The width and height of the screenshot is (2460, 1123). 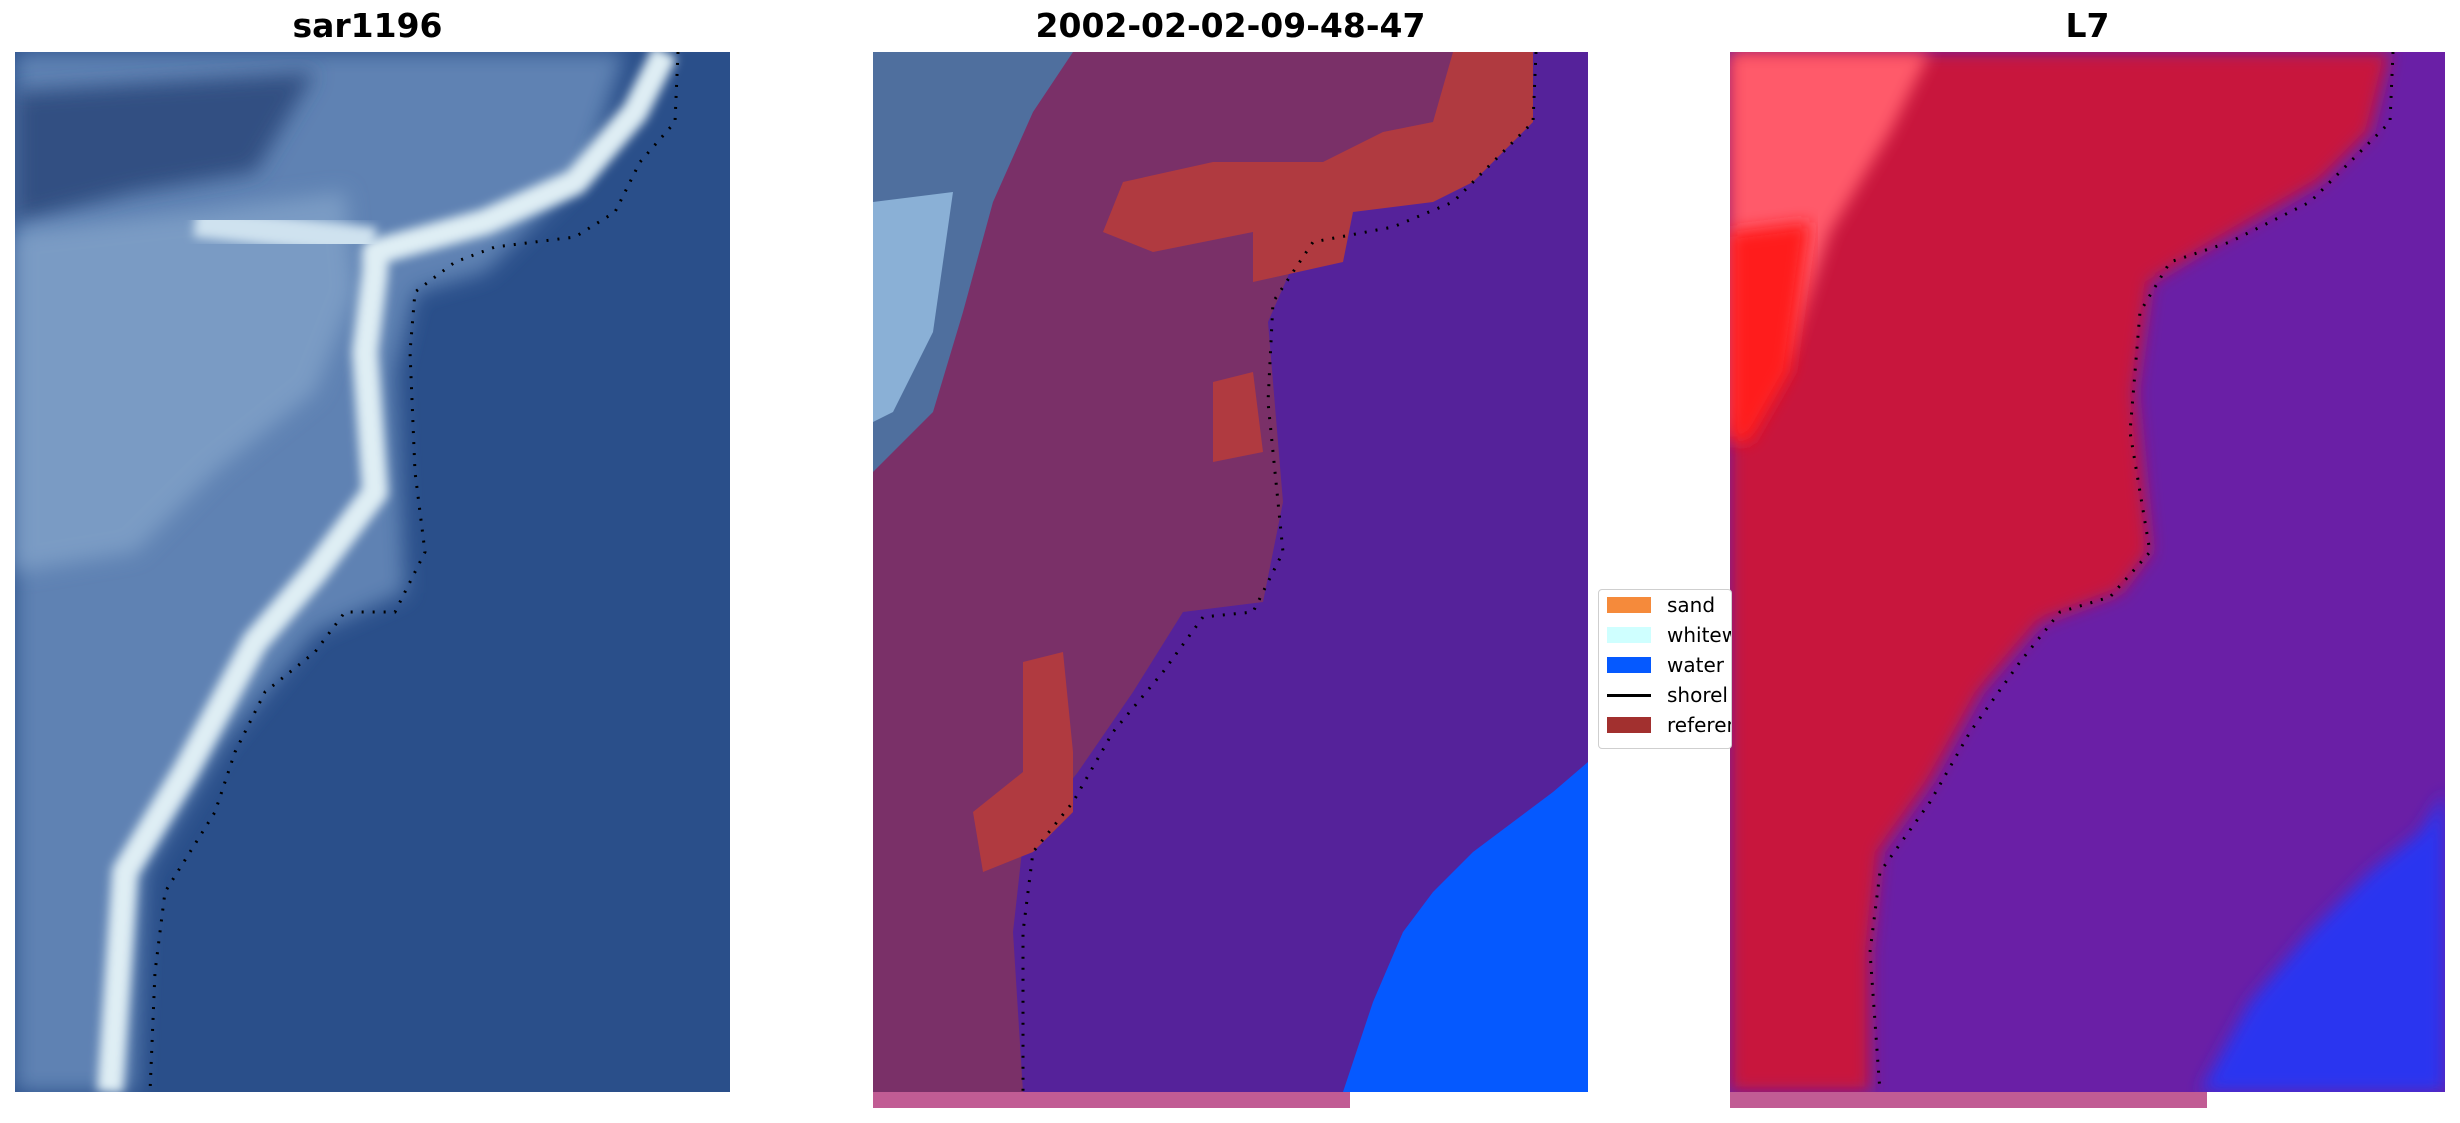 I want to click on legend-label: sand, so click(x=1691, y=605).